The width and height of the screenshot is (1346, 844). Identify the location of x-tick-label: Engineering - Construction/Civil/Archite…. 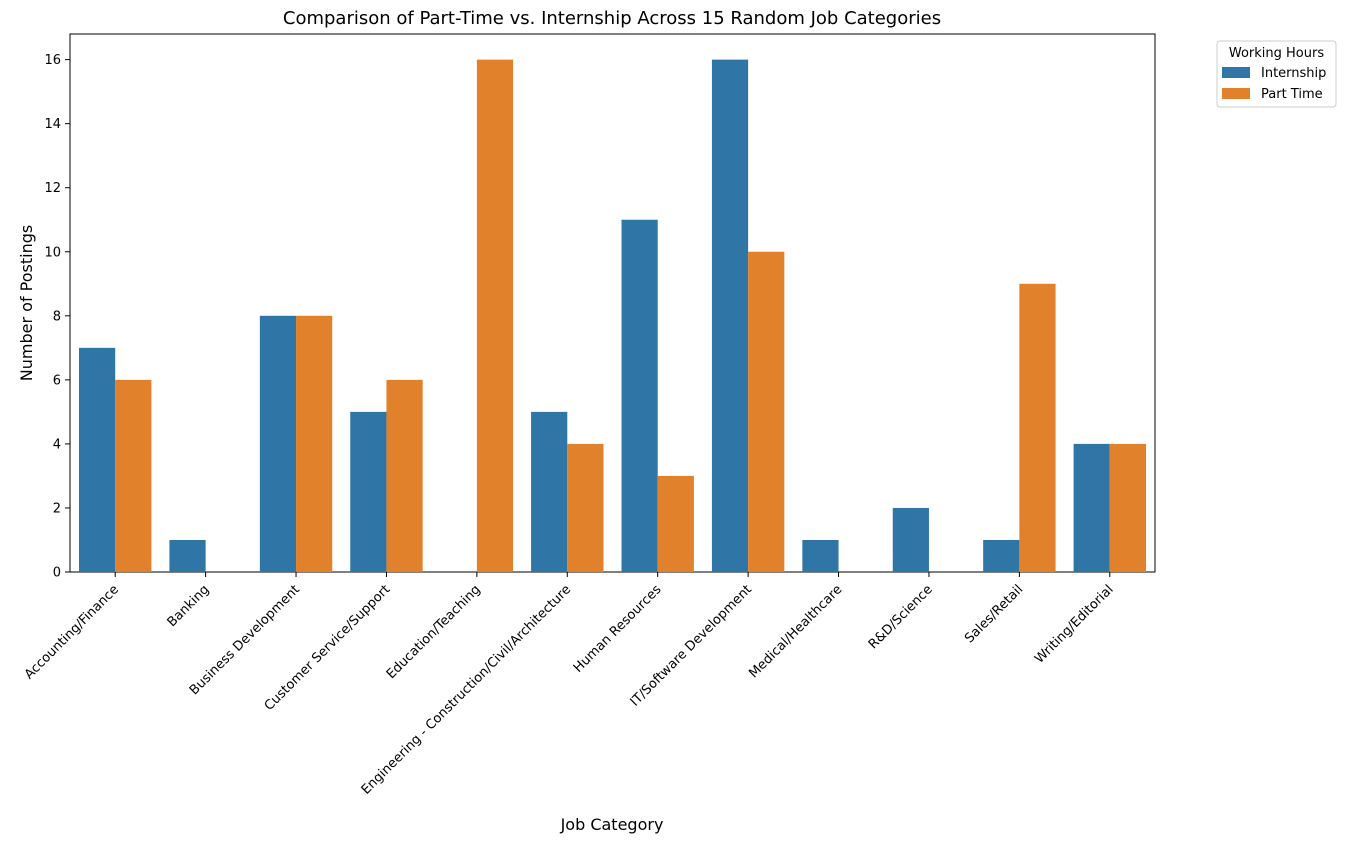
(466, 689).